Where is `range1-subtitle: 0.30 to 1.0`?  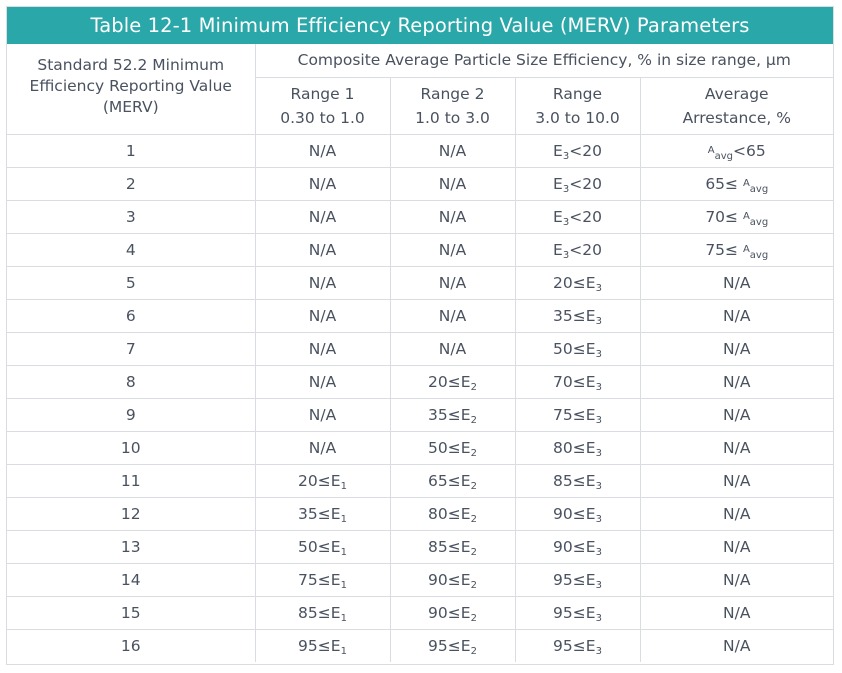 range1-subtitle: 0.30 to 1.0 is located at coordinates (322, 118).